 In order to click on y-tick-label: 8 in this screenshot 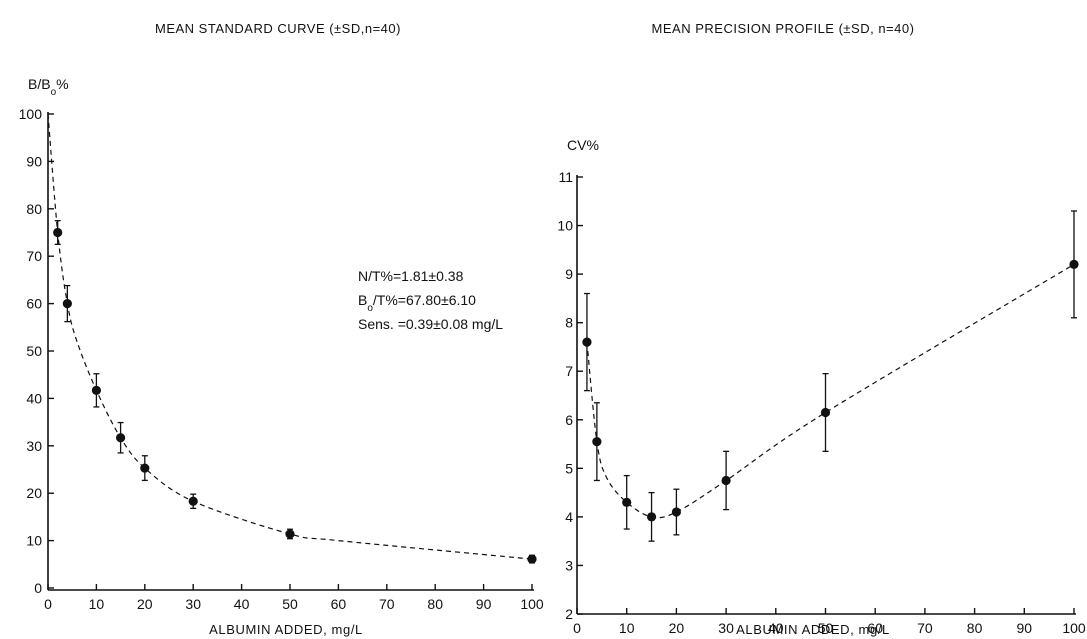, I will do `click(569, 323)`.